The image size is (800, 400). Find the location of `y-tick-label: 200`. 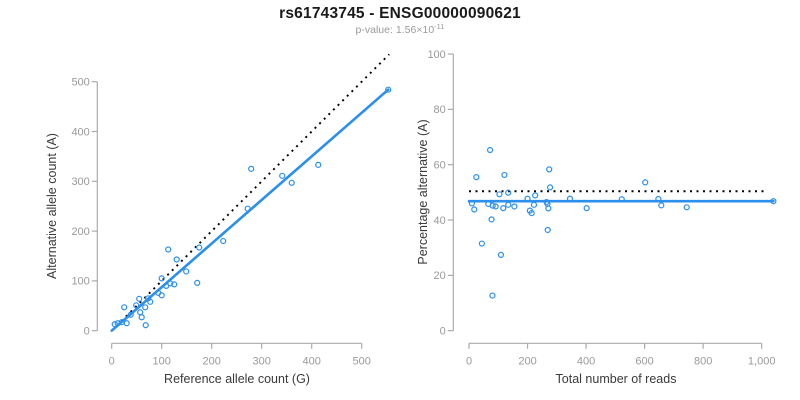

y-tick-label: 200 is located at coordinates (80, 232).